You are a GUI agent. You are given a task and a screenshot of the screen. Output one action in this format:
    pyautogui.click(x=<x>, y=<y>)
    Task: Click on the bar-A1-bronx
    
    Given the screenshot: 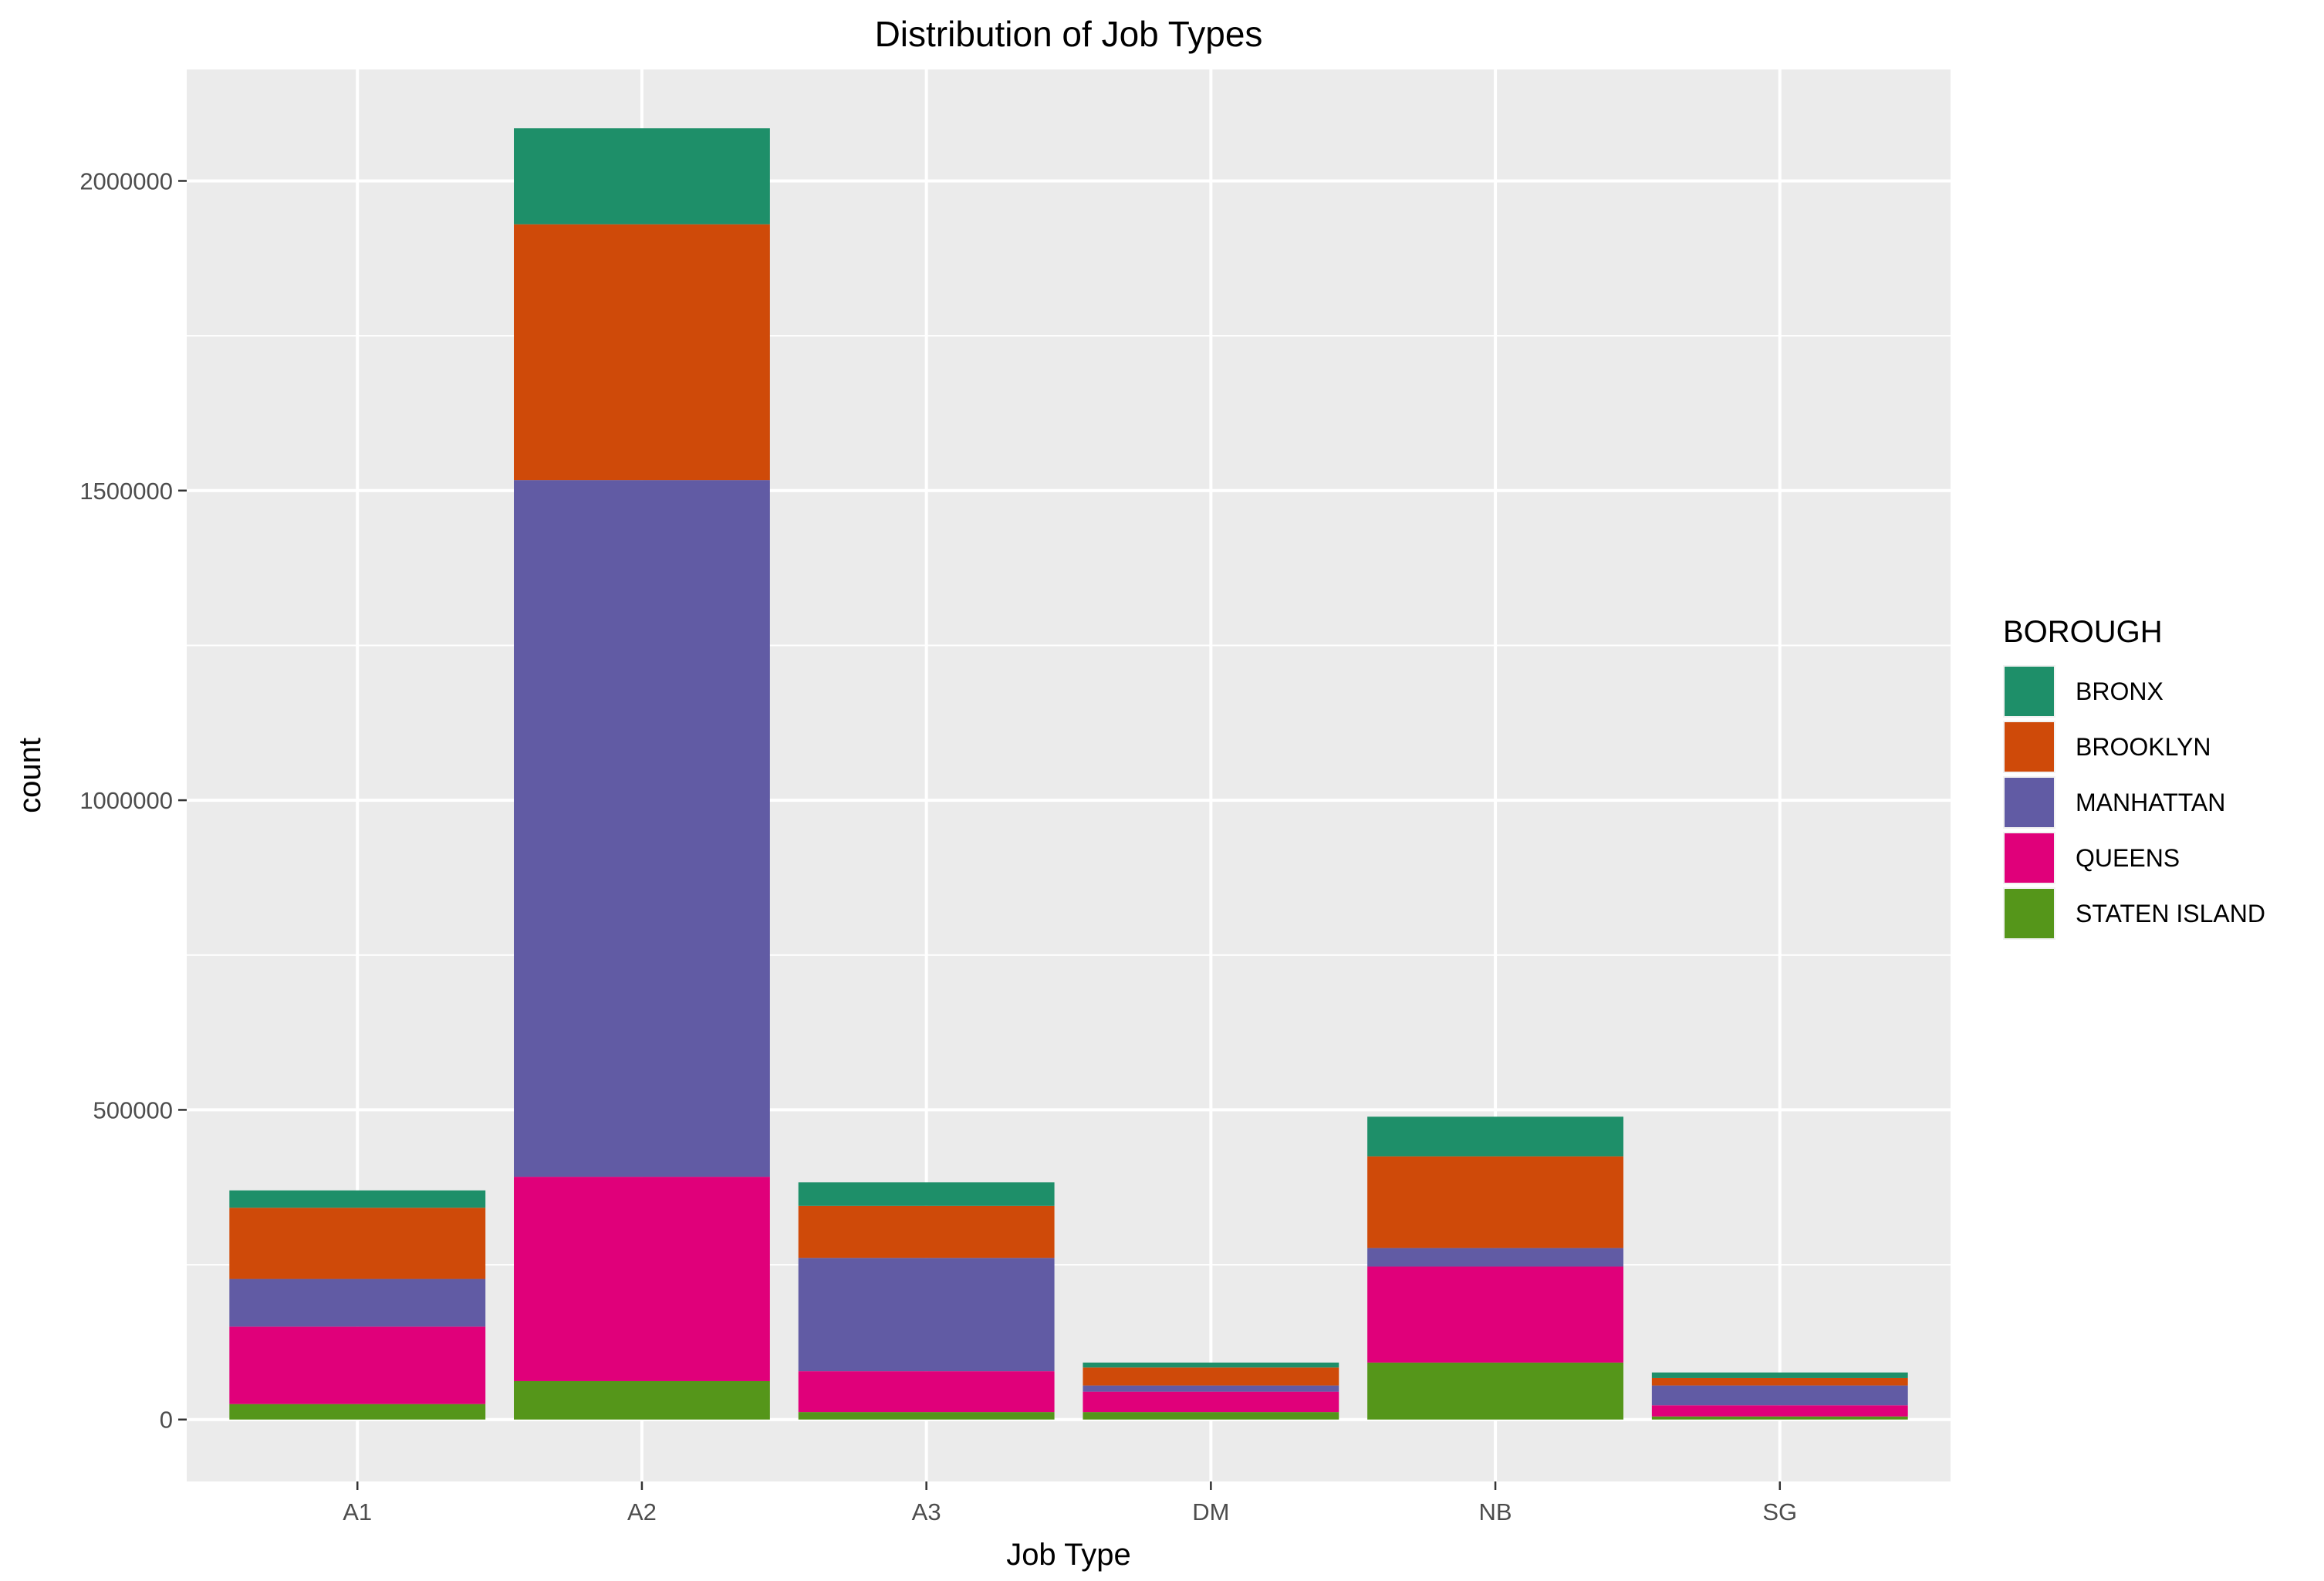 What is the action you would take?
    pyautogui.click(x=357, y=1199)
    